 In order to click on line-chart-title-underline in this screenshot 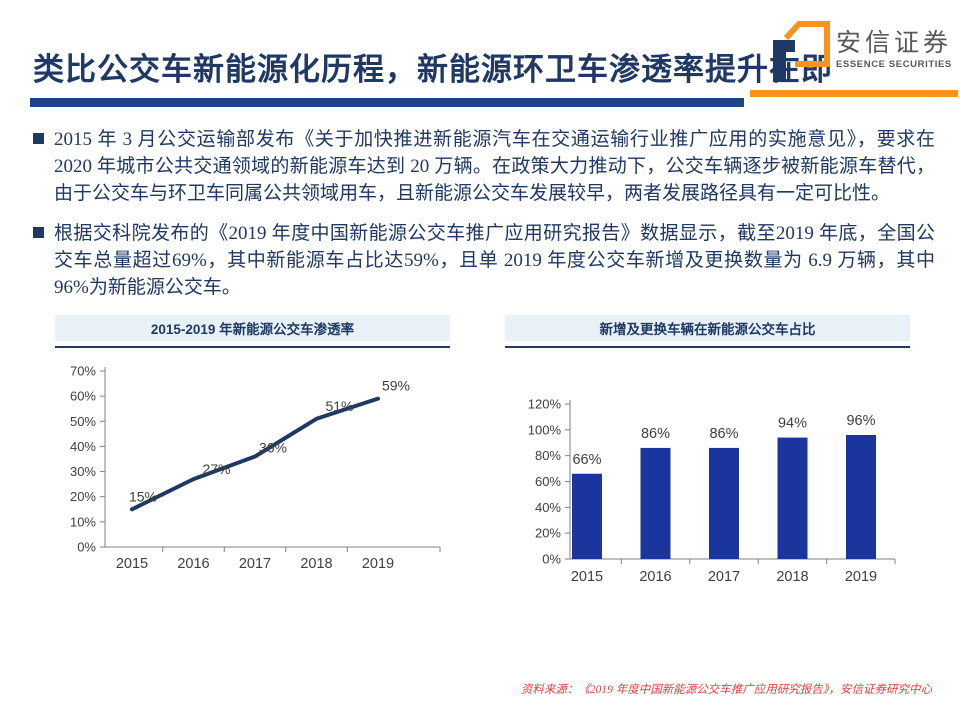, I will do `click(252, 347)`.